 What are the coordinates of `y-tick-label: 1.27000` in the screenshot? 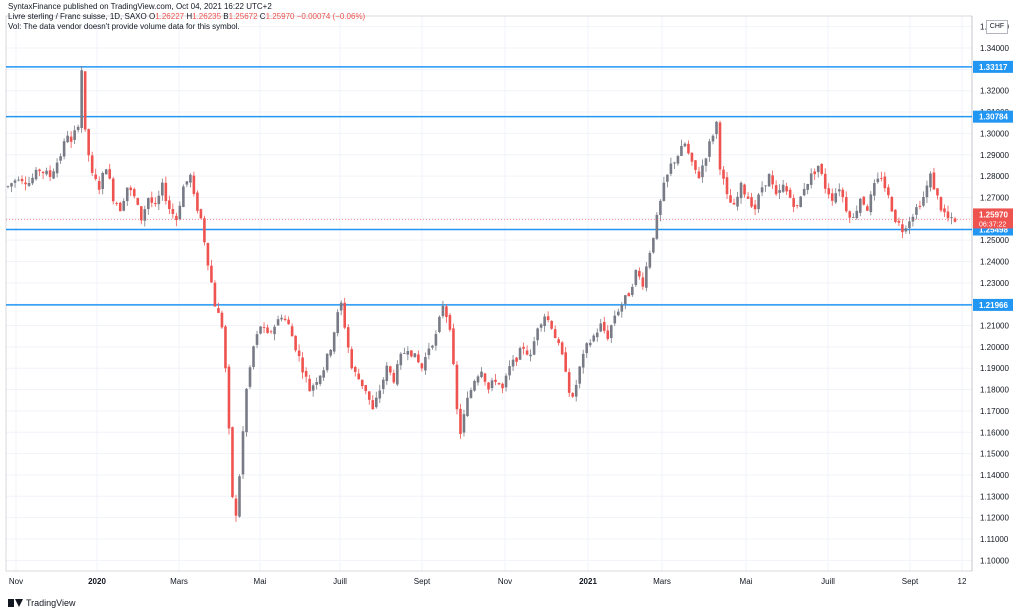 It's located at (994, 197).